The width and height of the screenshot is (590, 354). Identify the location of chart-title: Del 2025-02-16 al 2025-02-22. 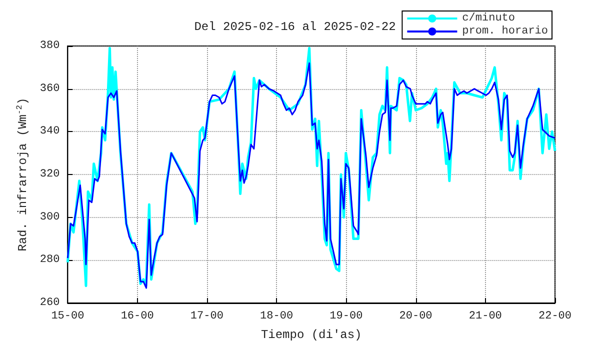
(295, 27).